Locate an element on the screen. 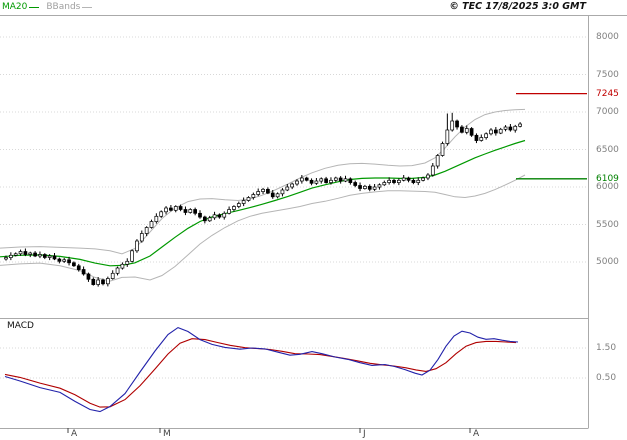  legend-item-ma20: MA20 is located at coordinates (21, 7).